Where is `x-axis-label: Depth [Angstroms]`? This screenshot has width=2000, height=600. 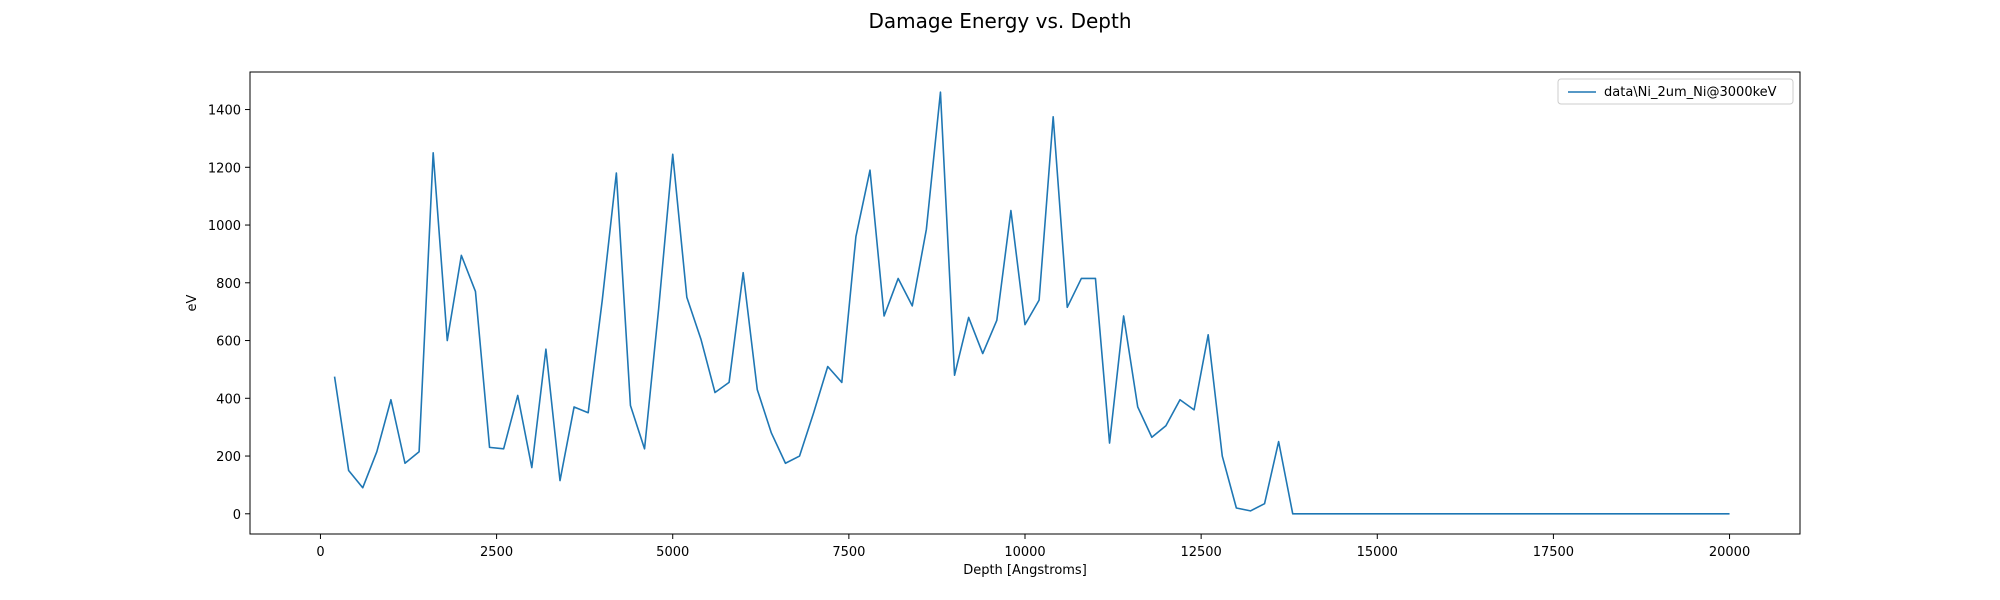 x-axis-label: Depth [Angstroms] is located at coordinates (1025, 570).